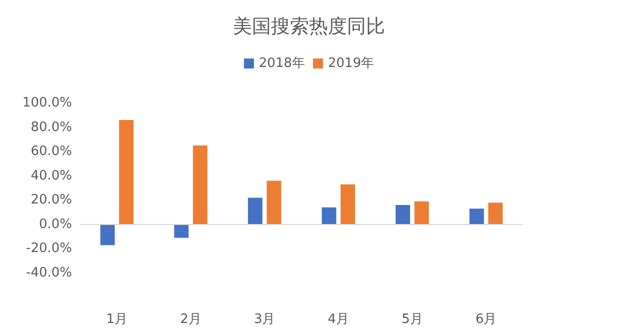 The image size is (618, 330). Describe the element at coordinates (309, 27) in the screenshot. I see `chart-title: 美国搜索热度同比` at that location.